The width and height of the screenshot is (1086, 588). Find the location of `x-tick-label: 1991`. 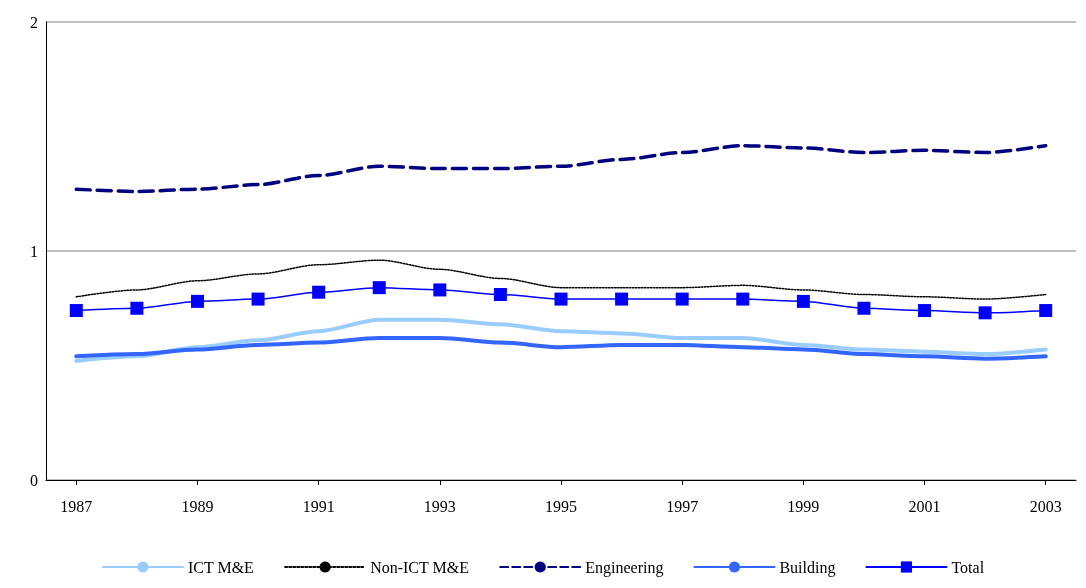

x-tick-label: 1991 is located at coordinates (318, 506).